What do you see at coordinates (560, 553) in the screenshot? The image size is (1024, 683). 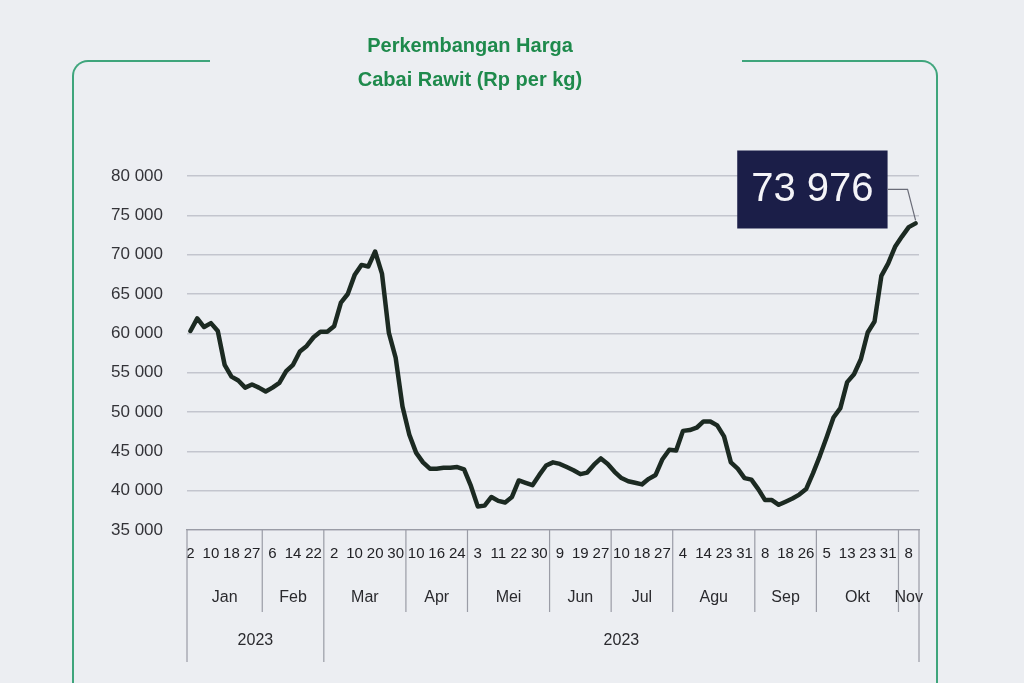 I see `x-tick-label: 9` at bounding box center [560, 553].